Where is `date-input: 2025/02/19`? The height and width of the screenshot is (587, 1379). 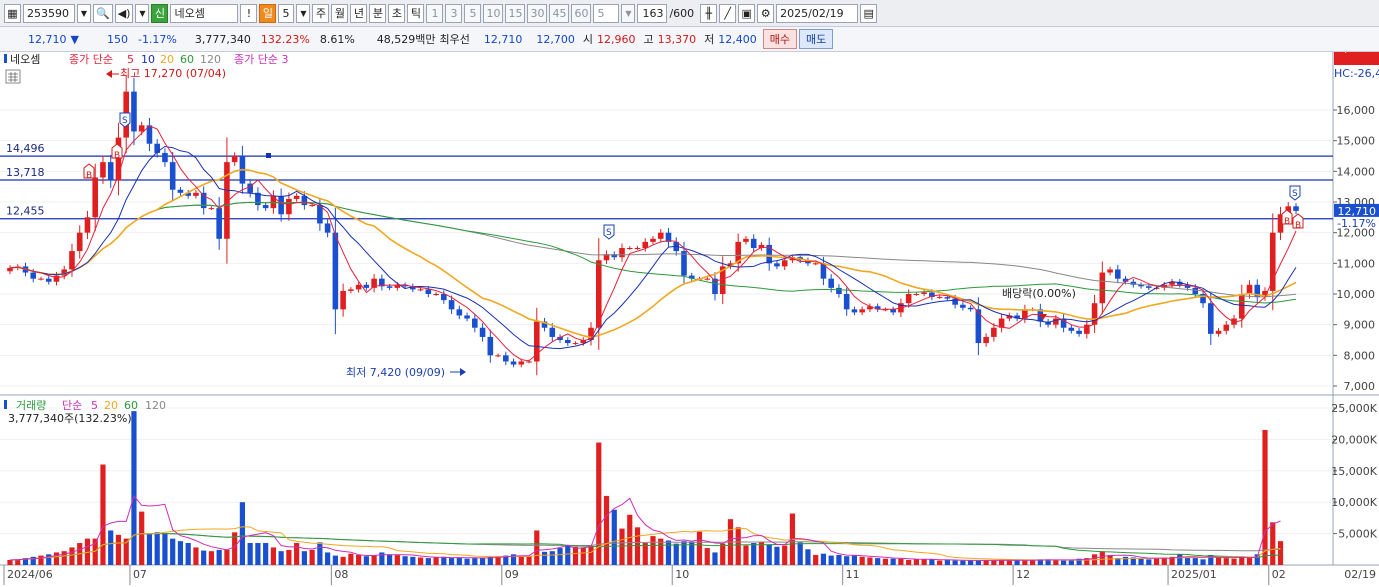 date-input: 2025/02/19 is located at coordinates (817, 13).